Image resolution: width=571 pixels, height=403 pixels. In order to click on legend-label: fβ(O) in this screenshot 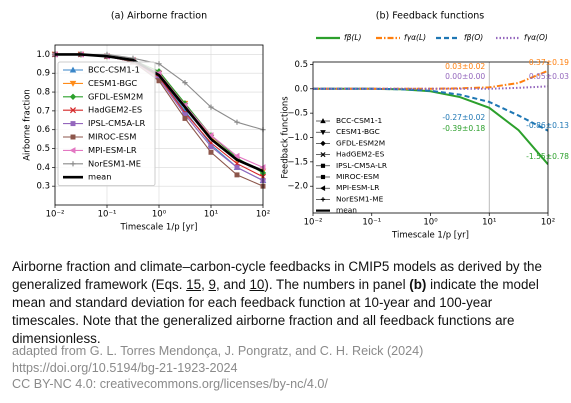, I will do `click(473, 37)`.